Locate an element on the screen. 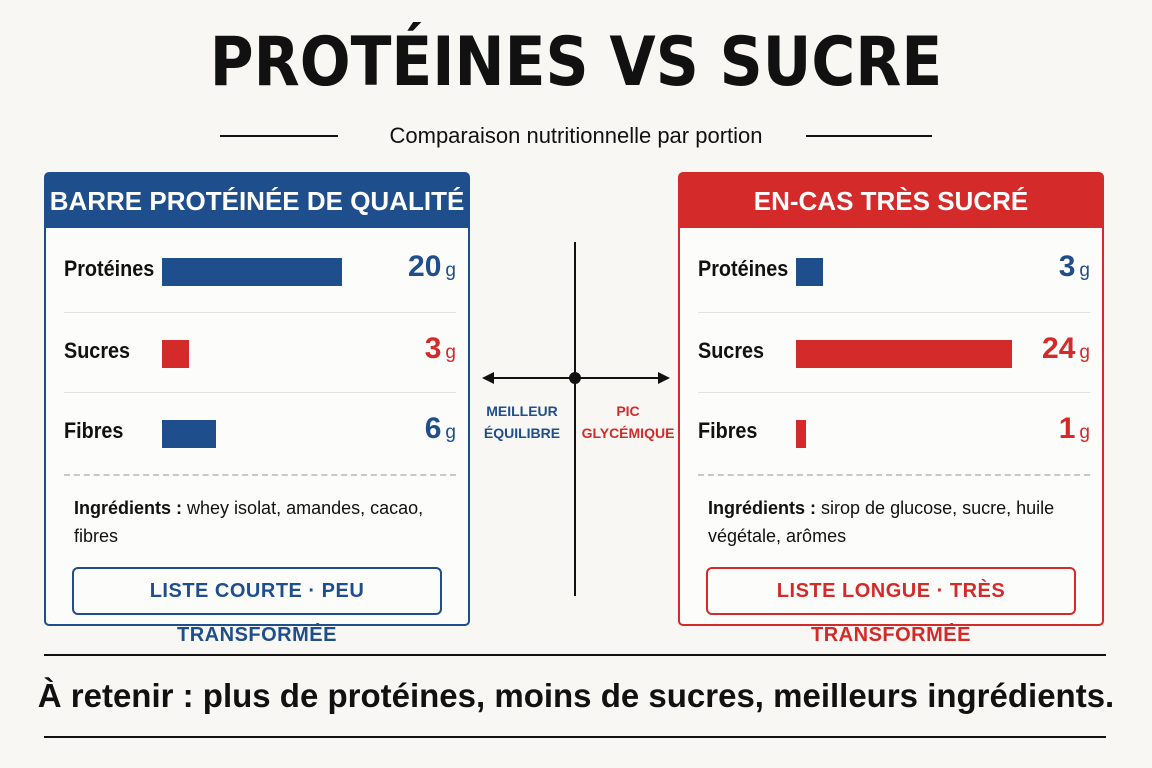  takeaway-rule-top is located at coordinates (575, 655).